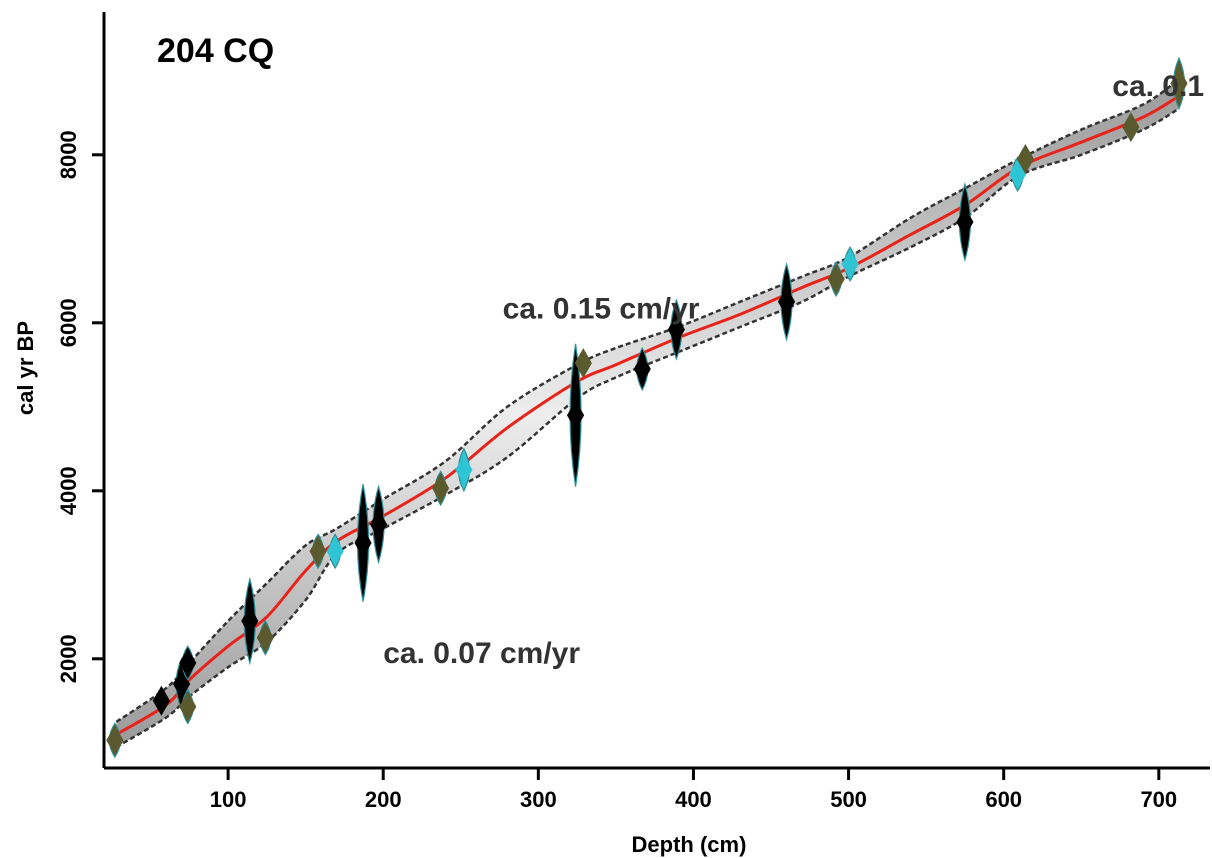 This screenshot has height=858, width=1212. Describe the element at coordinates (25, 368) in the screenshot. I see `y-axis-title: cal yr BP` at that location.